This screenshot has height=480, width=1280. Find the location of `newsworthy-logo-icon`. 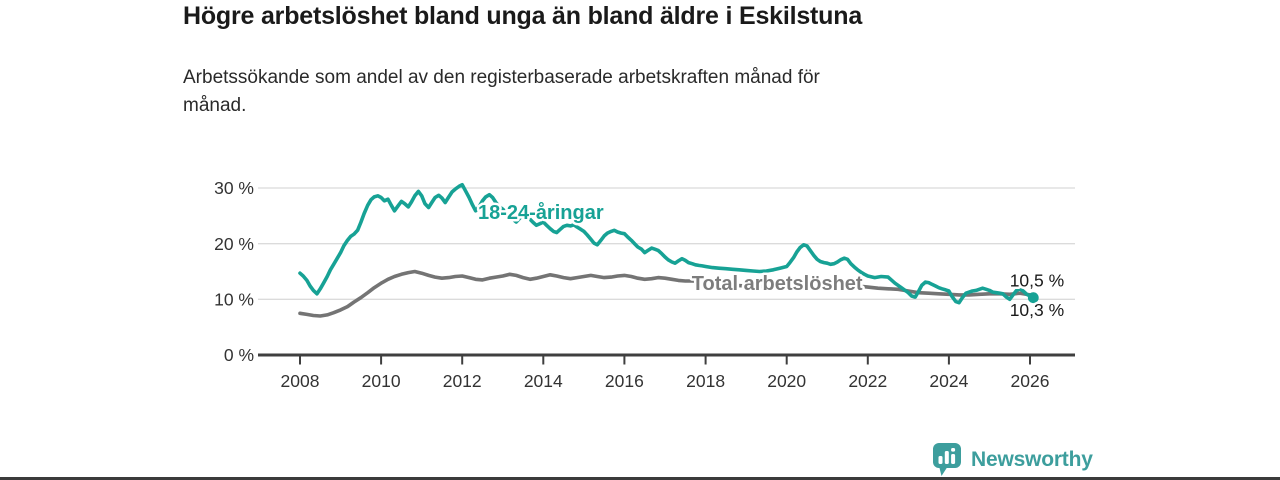

newsworthy-logo-icon is located at coordinates (947, 459).